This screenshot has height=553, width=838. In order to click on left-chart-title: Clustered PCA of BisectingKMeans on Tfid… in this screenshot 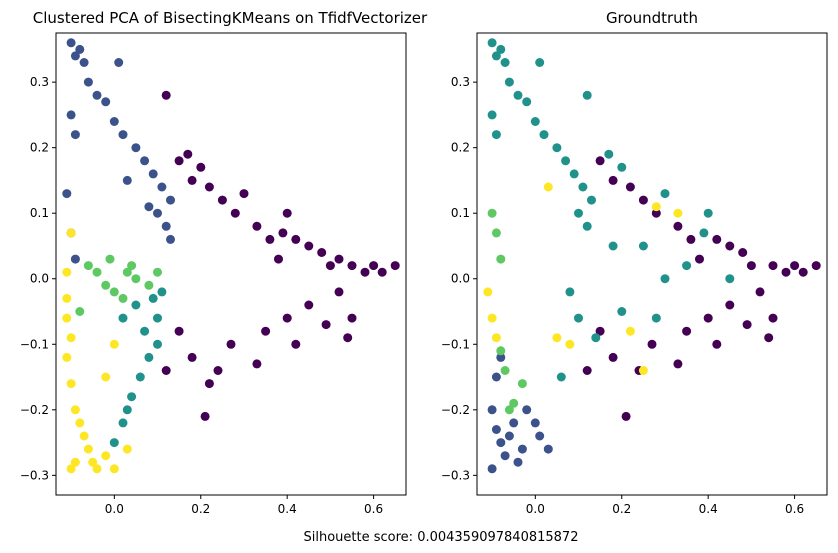, I will do `click(230, 18)`.